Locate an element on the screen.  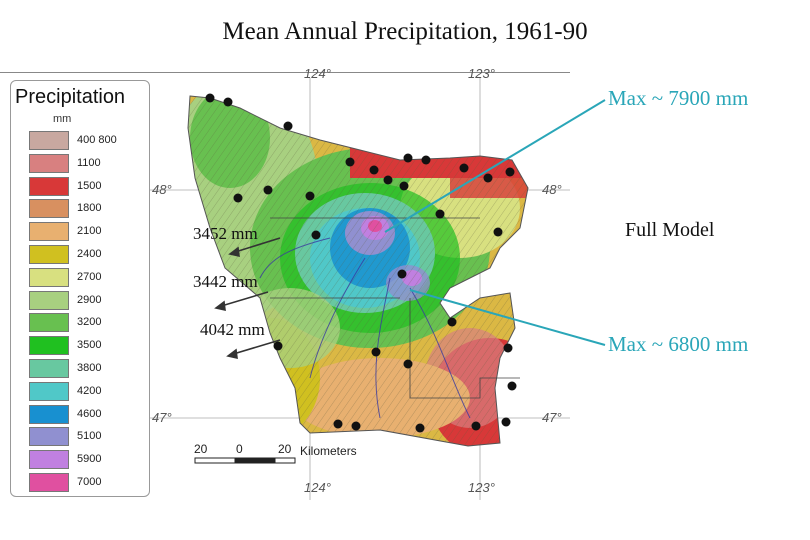
legend-item: 2100 is located at coordinates (89, 232).